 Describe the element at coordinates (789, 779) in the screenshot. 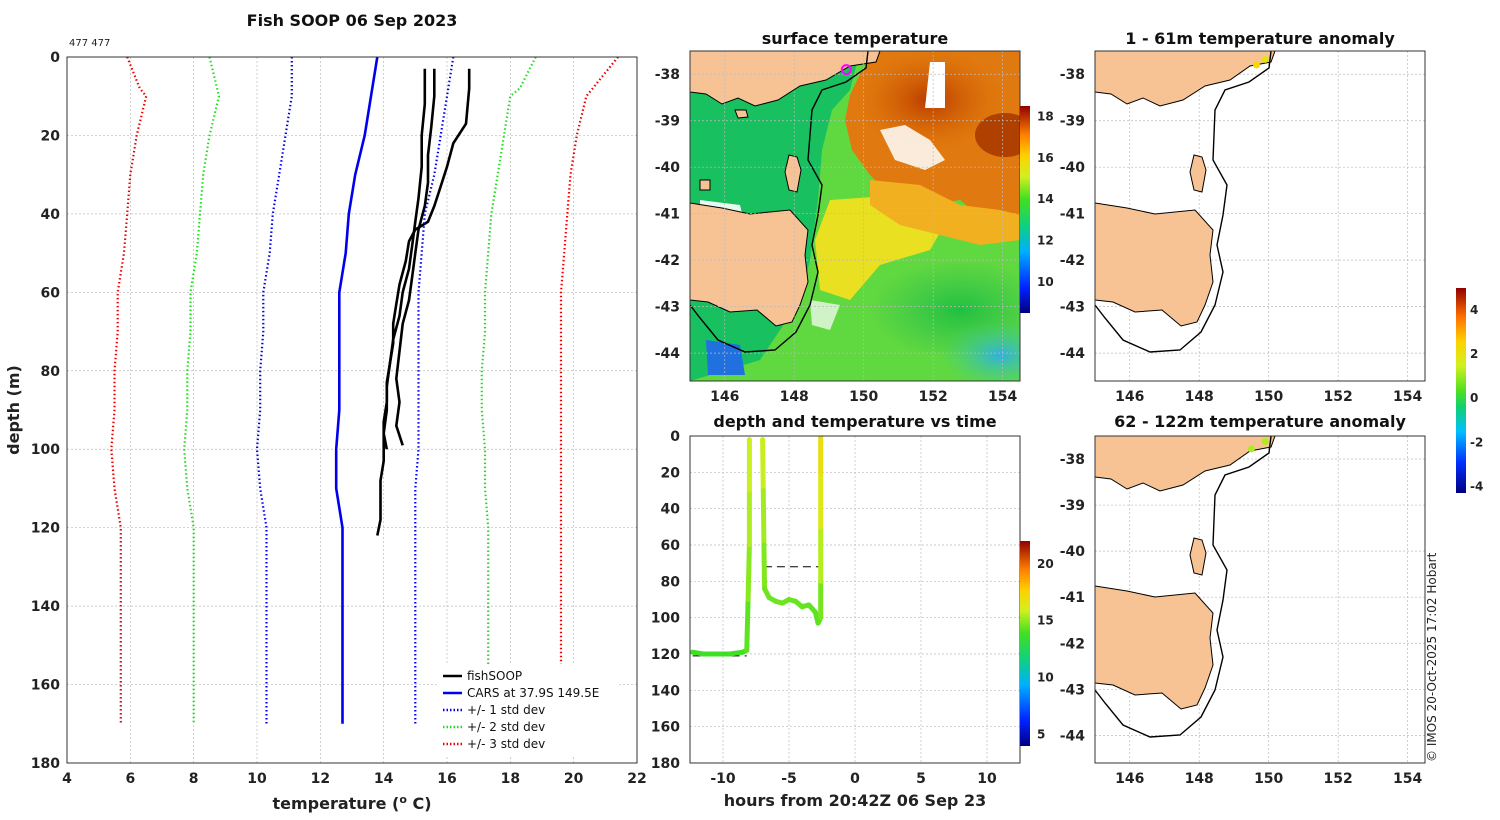

I see `timeseries-xtick-label: -5` at that location.